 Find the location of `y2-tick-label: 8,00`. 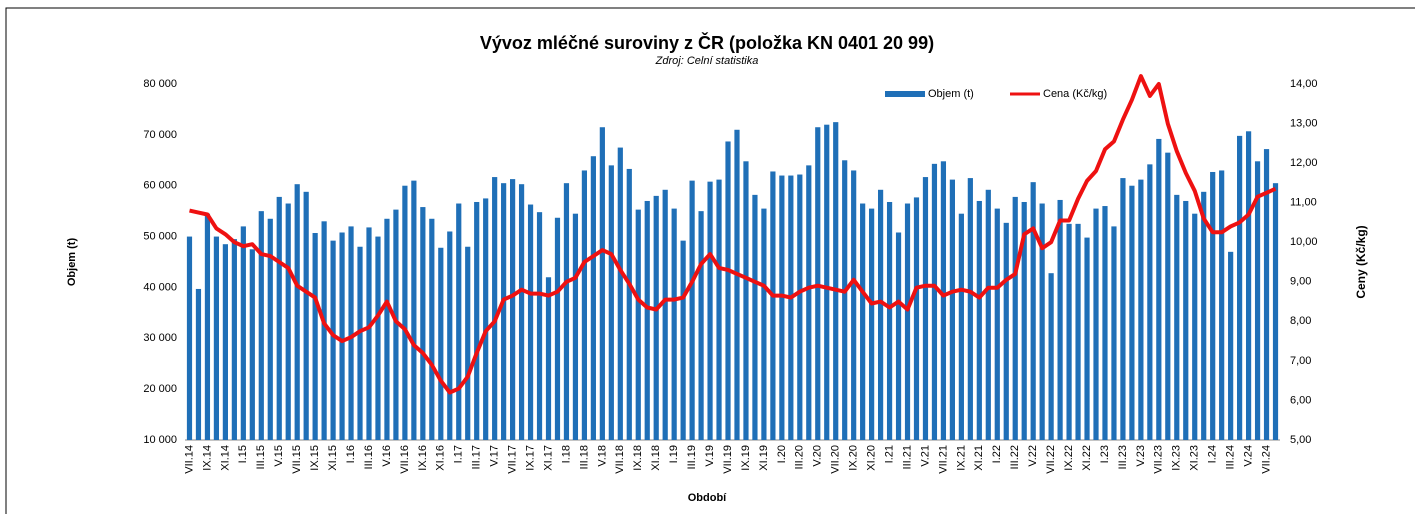

y2-tick-label: 8,00 is located at coordinates (1300, 321).